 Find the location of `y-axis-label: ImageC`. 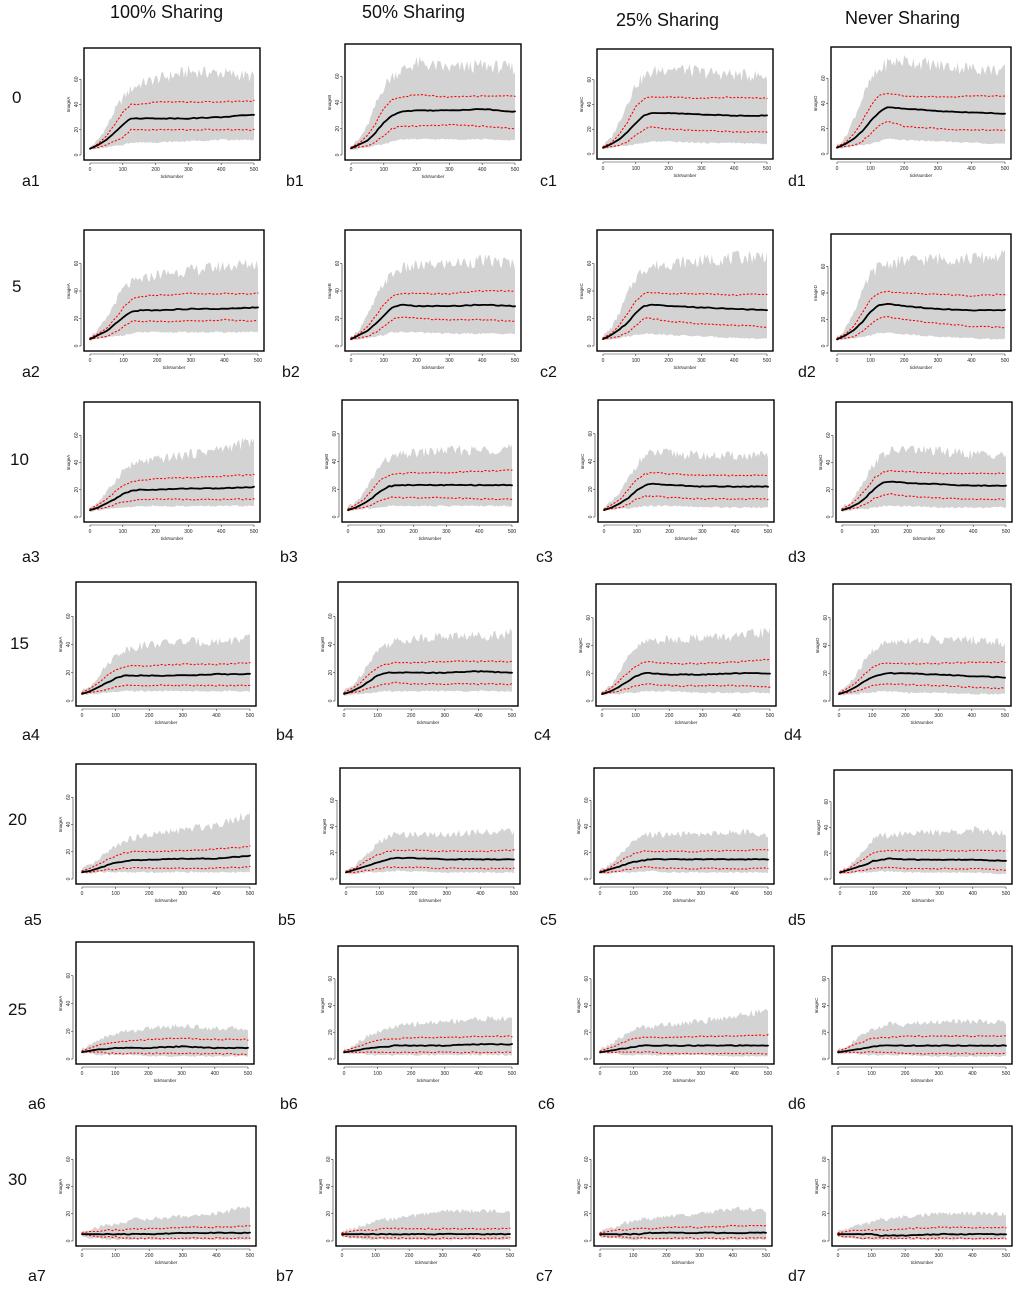

y-axis-label: ImageC is located at coordinates (578, 1186).